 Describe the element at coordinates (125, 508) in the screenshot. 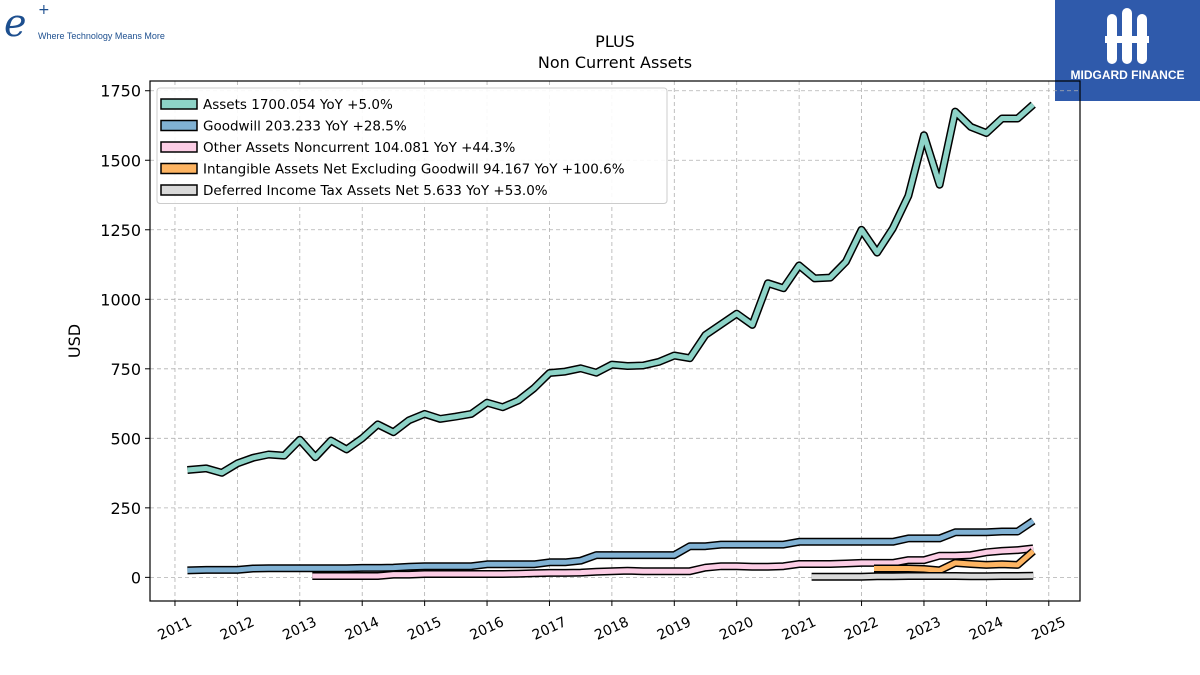

I see `y-tick-label: 250` at that location.